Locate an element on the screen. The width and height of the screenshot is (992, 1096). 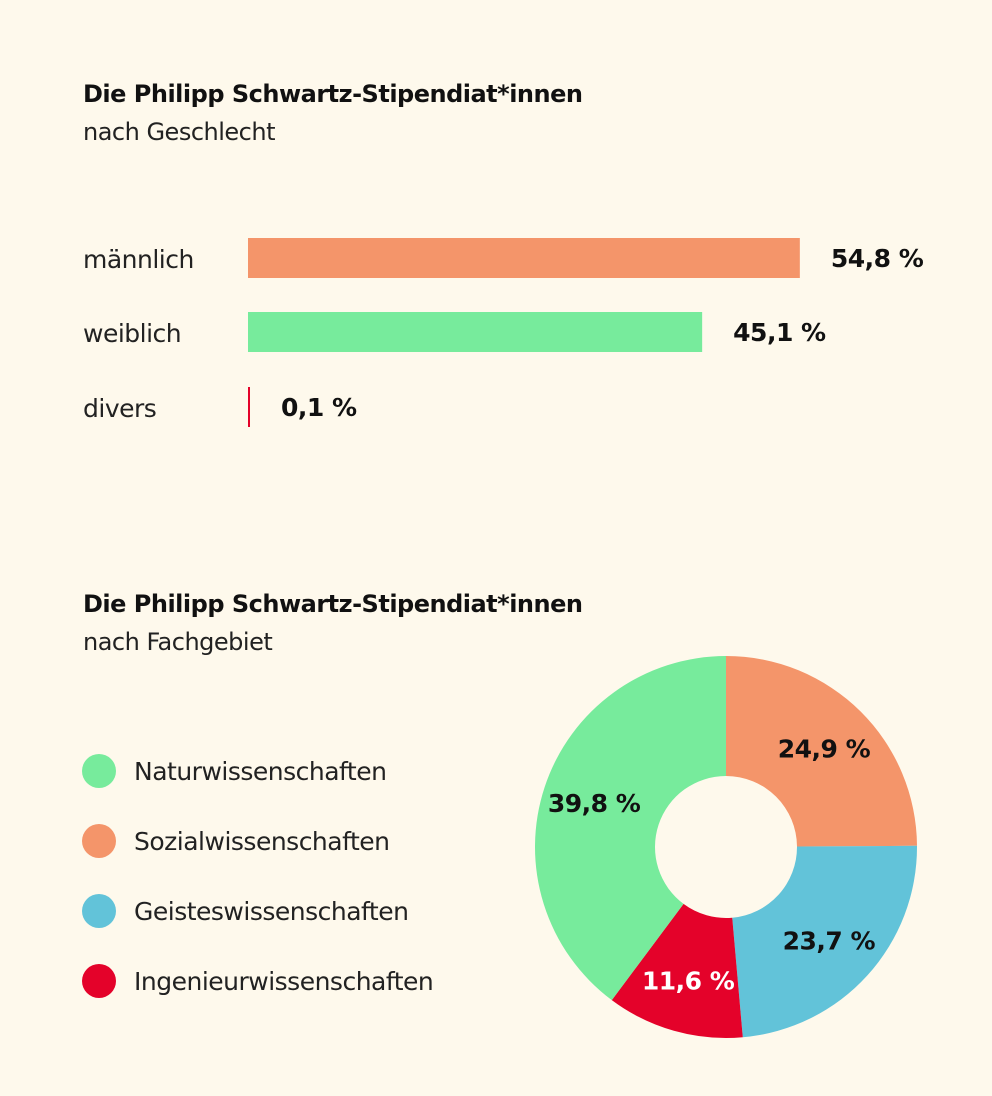
donut-slice-naturwissenschaften is located at coordinates (630, 828).